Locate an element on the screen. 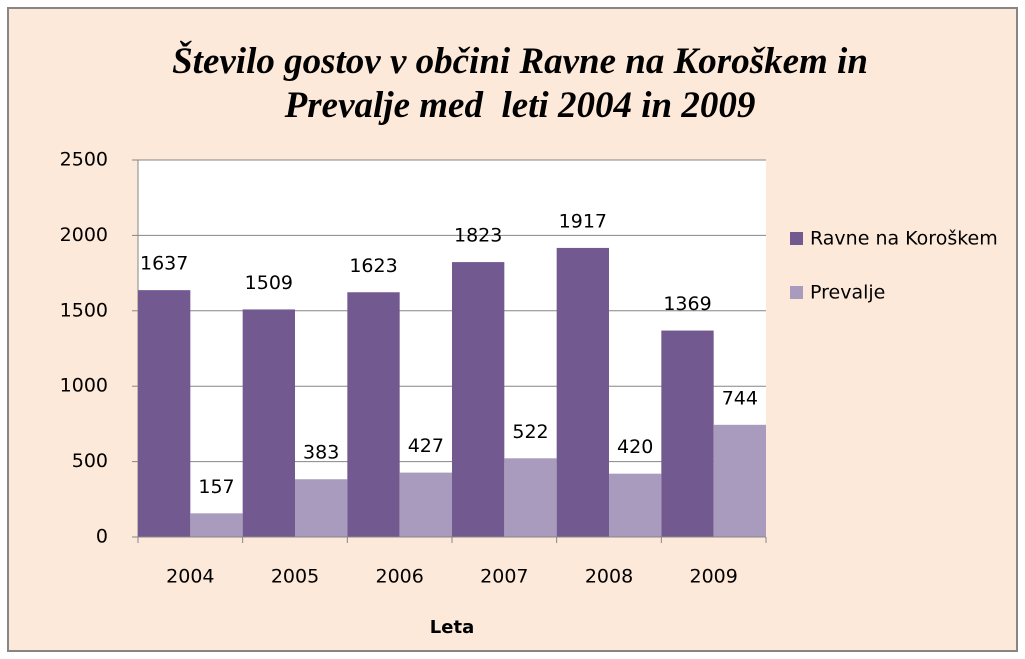 Image resolution: width=1025 pixels, height=659 pixels. x-tick-label: 2006 is located at coordinates (399, 577).